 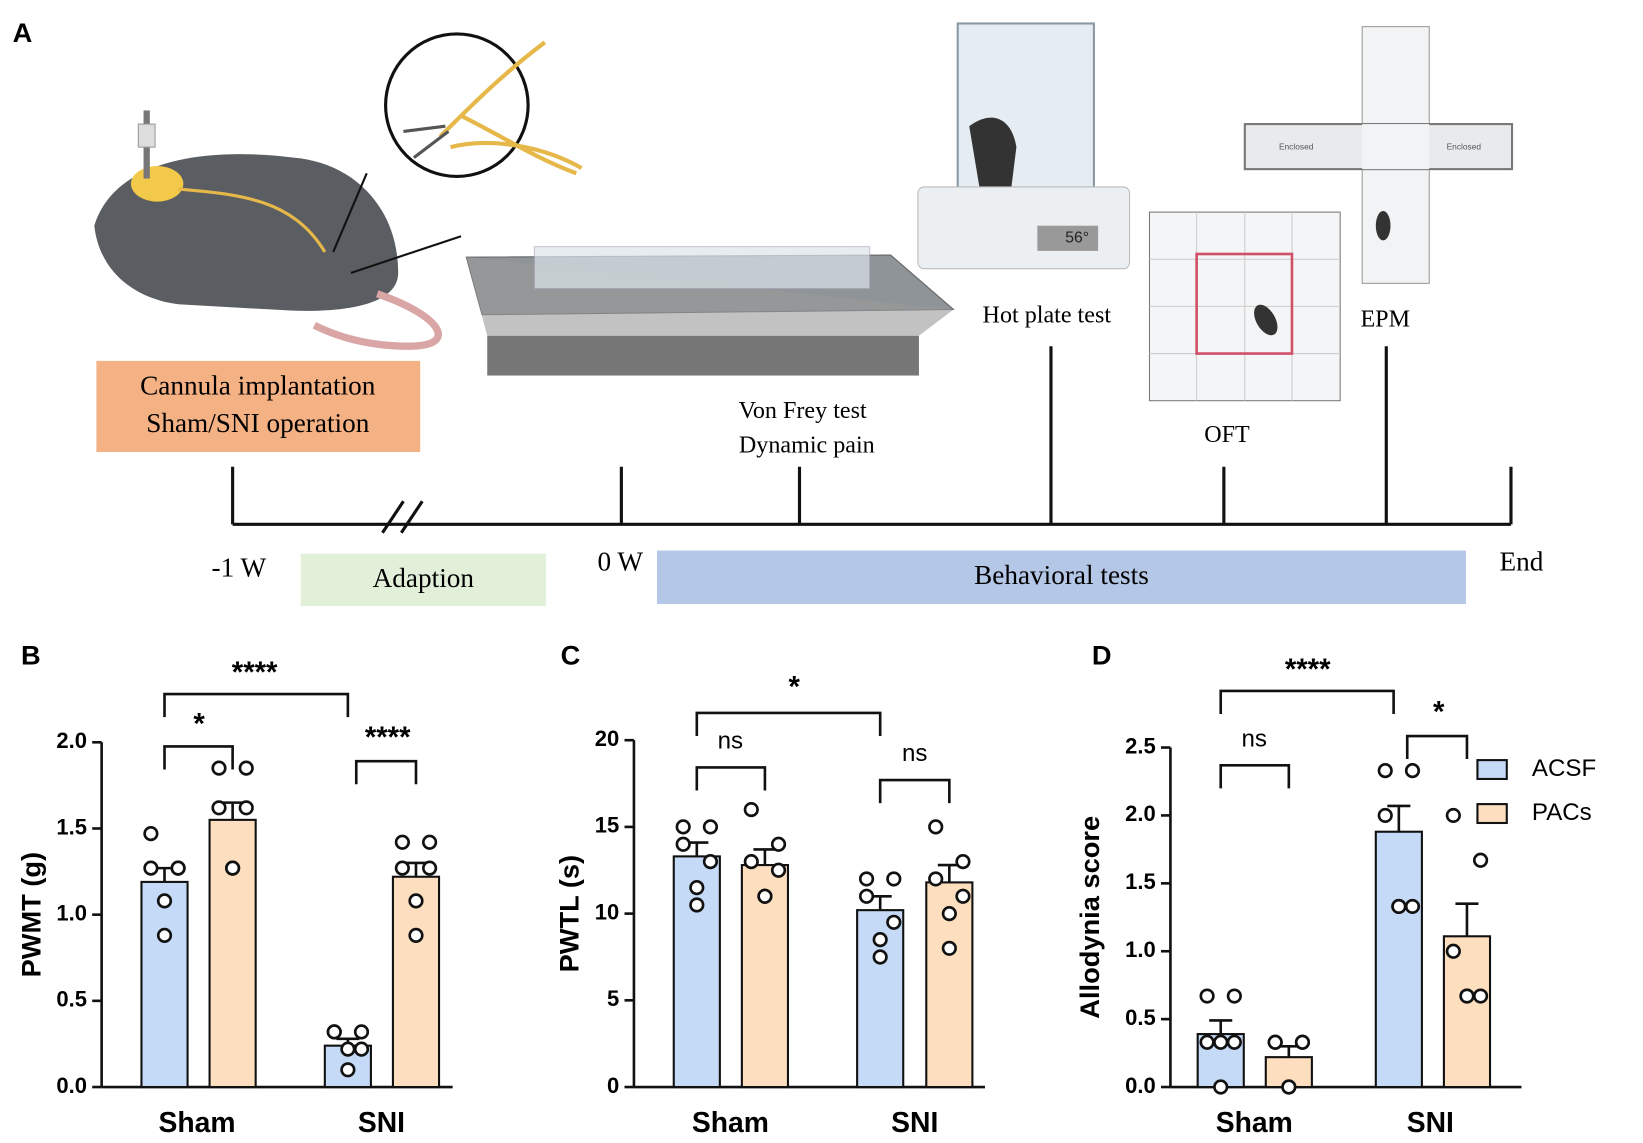 I want to click on y-tick-label: 15, so click(x=607, y=825).